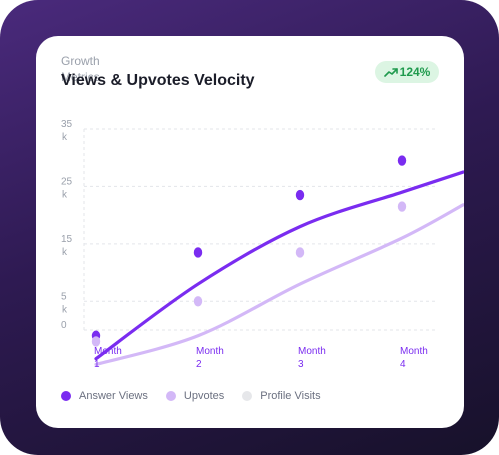 Image resolution: width=499 pixels, height=455 pixels. I want to click on y-tick-label: 15 k, so click(67, 246).